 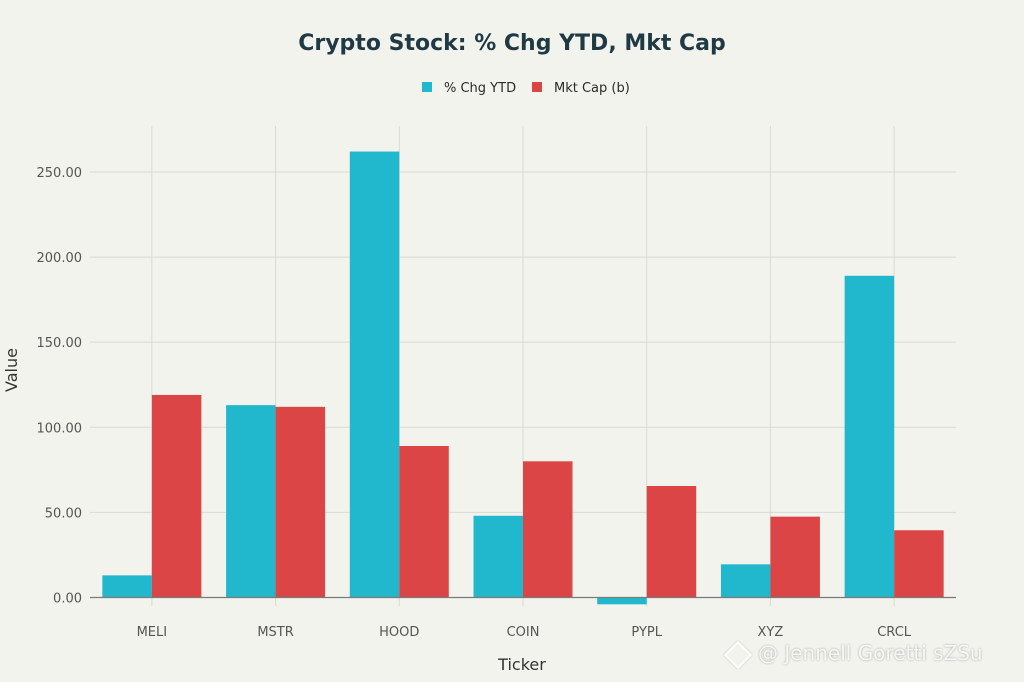 What do you see at coordinates (919, 564) in the screenshot?
I see `bar-crcl-series2` at bounding box center [919, 564].